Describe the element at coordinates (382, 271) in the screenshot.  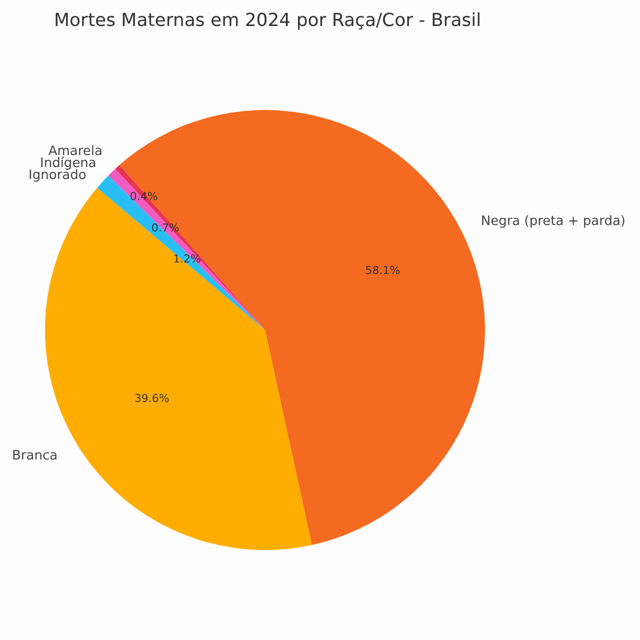
I see `data-label: 58.1%` at that location.